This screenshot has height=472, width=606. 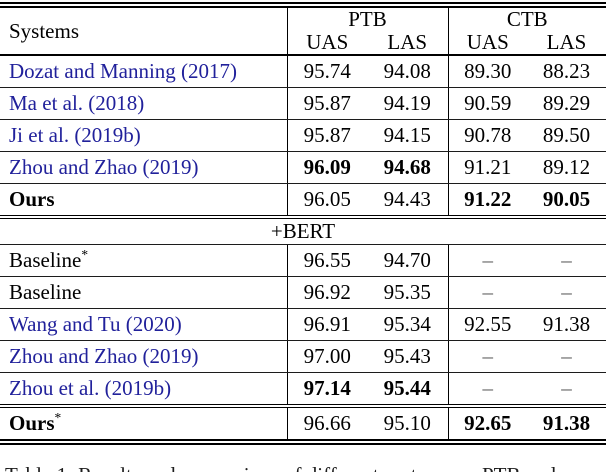 I want to click on header-ctb-las: LAS, so click(x=566, y=43).